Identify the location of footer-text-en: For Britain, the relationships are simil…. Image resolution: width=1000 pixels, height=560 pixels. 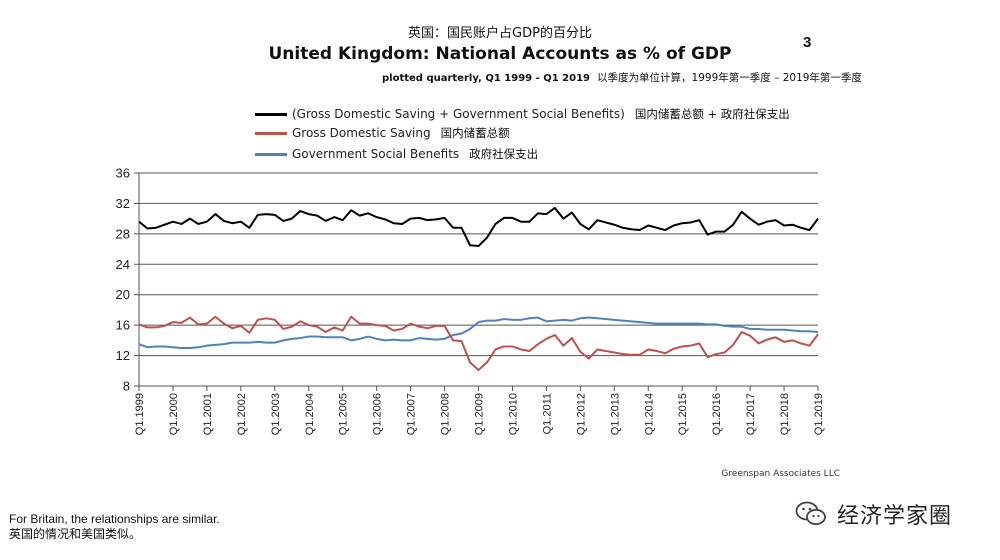
(114, 519).